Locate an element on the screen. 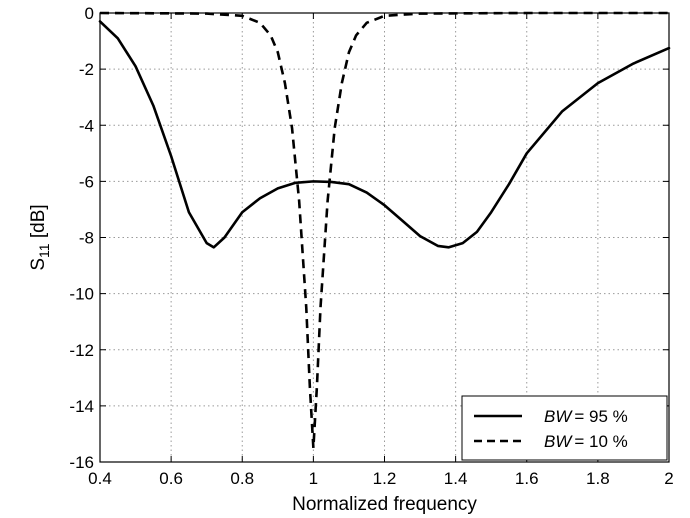 Image resolution: width=690 pixels, height=518 pixels. x-tick-label: 0.8 is located at coordinates (242, 478).